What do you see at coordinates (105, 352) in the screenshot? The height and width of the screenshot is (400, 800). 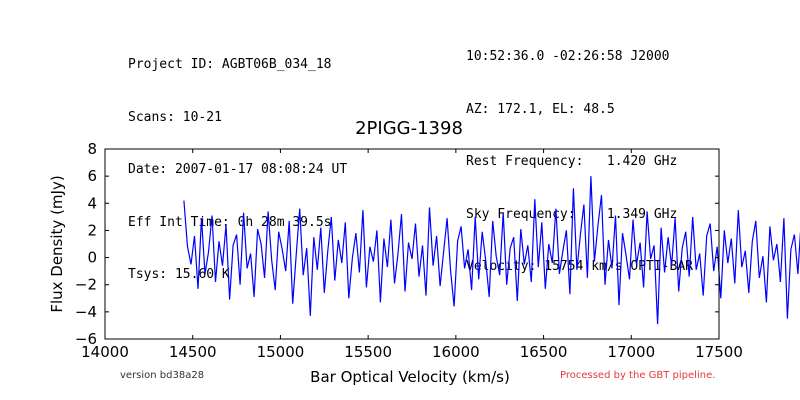 I see `x-tick-label: 14000` at bounding box center [105, 352].